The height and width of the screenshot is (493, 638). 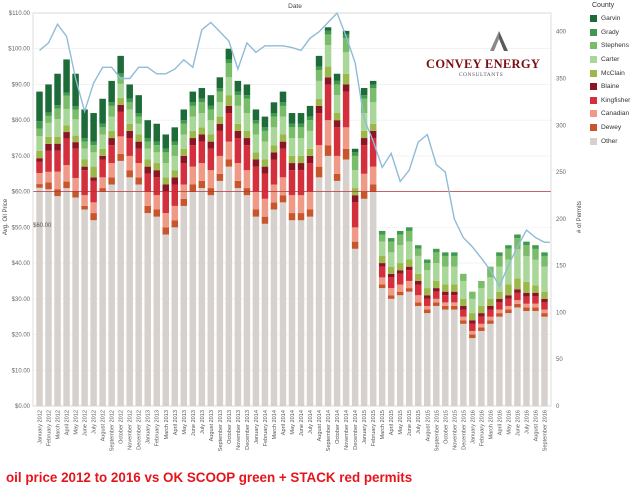 I want to click on legend-item-mcclain: McClain, so click(x=614, y=73).